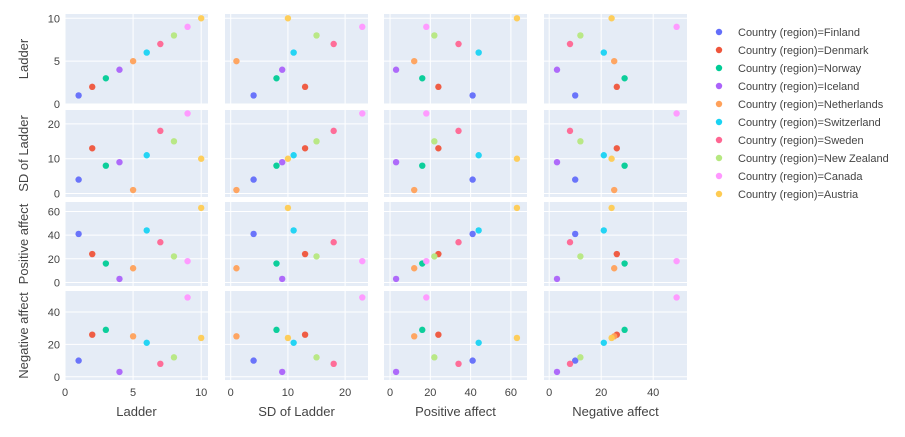  What do you see at coordinates (792, 51) in the screenshot?
I see `legend-item-denmark: Country (region)=Denmark` at bounding box center [792, 51].